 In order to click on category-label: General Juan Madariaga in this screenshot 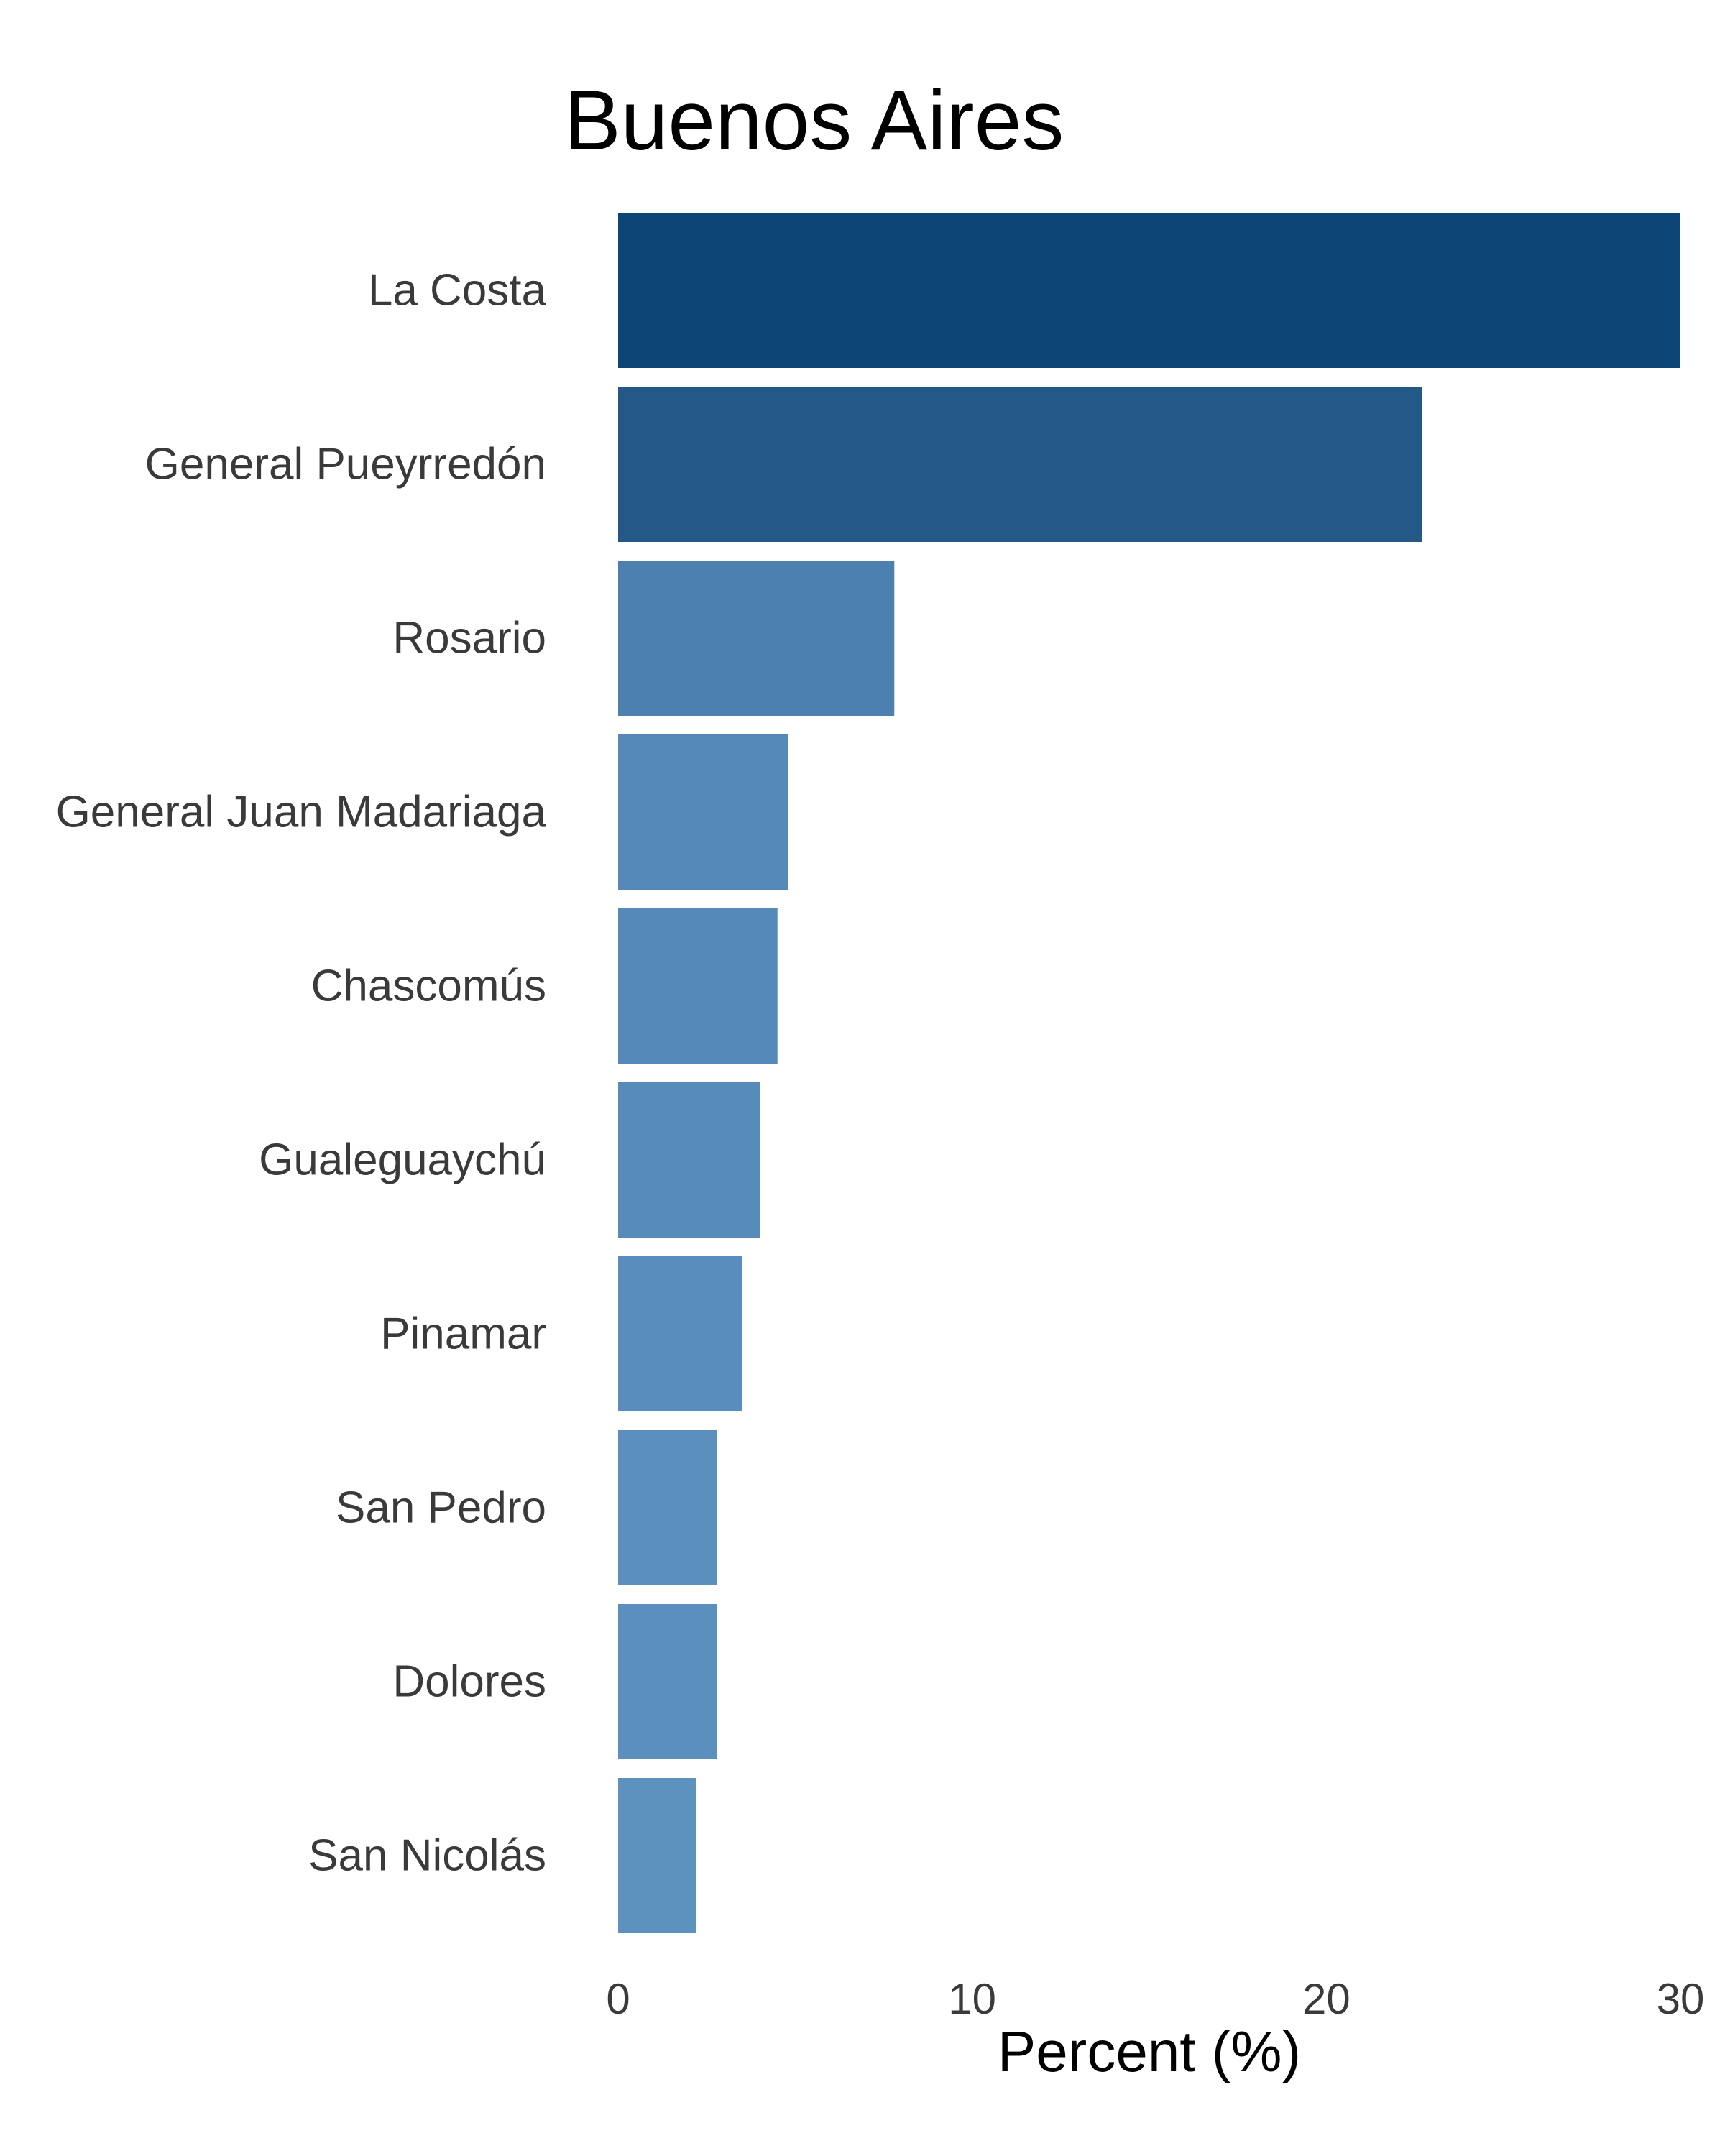, I will do `click(301, 812)`.